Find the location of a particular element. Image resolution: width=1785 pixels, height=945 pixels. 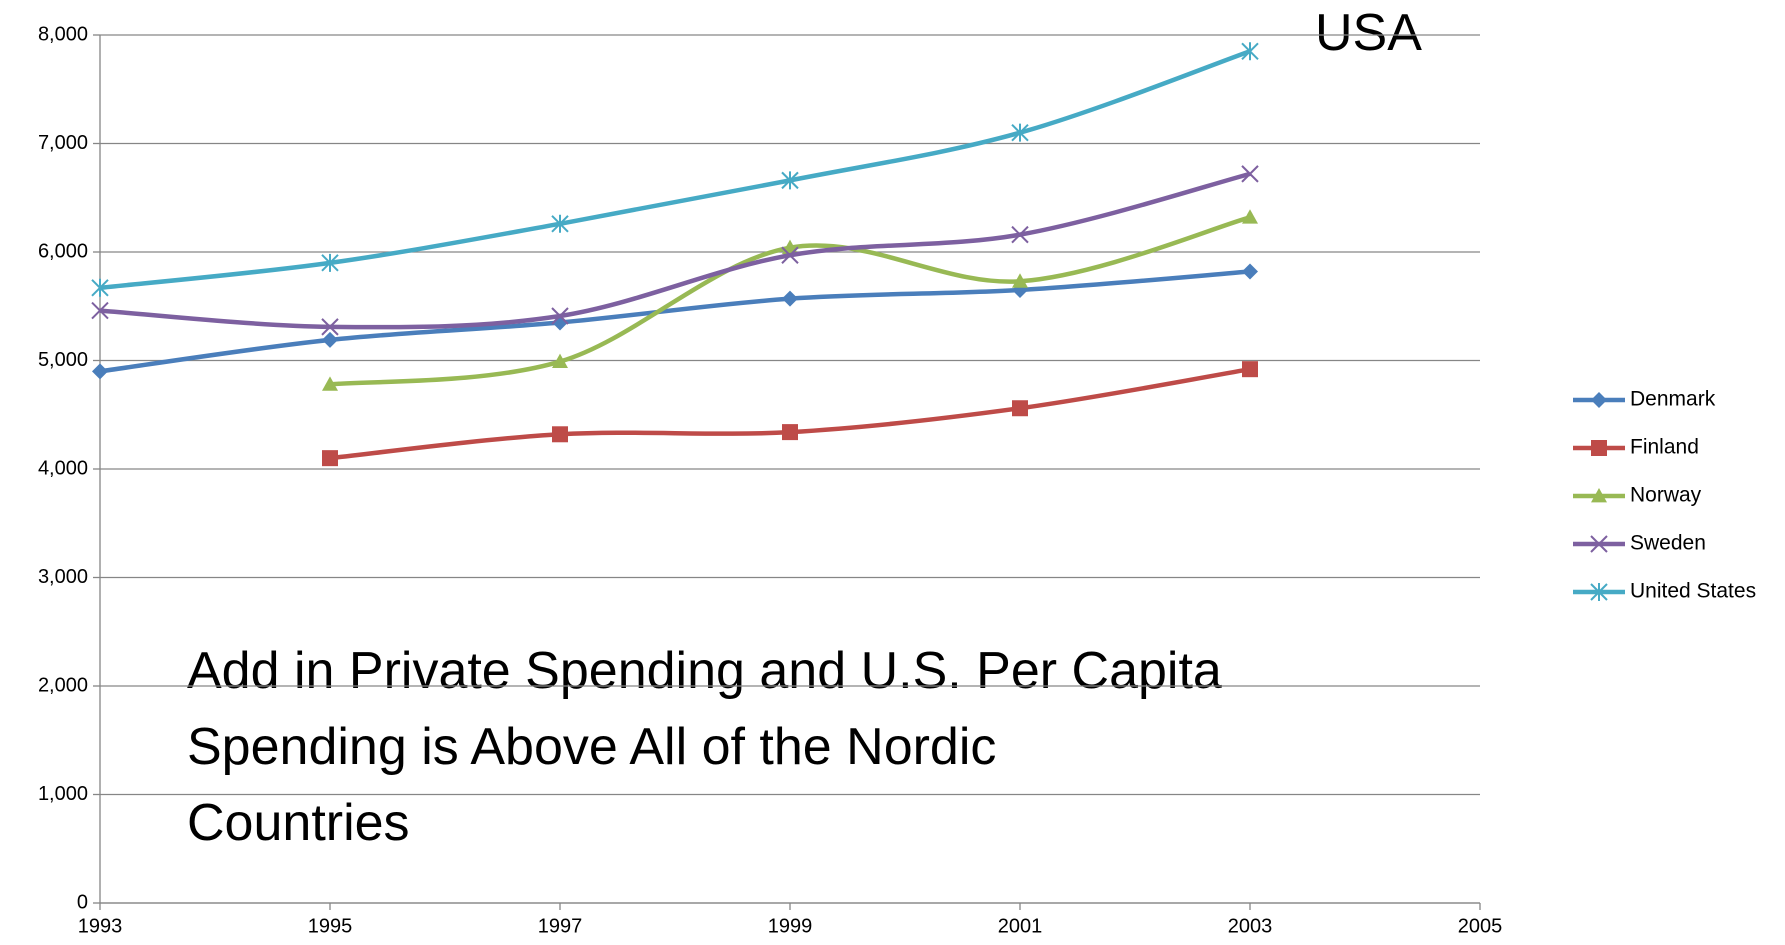

y-tick-label: 0 is located at coordinates (82, 902).